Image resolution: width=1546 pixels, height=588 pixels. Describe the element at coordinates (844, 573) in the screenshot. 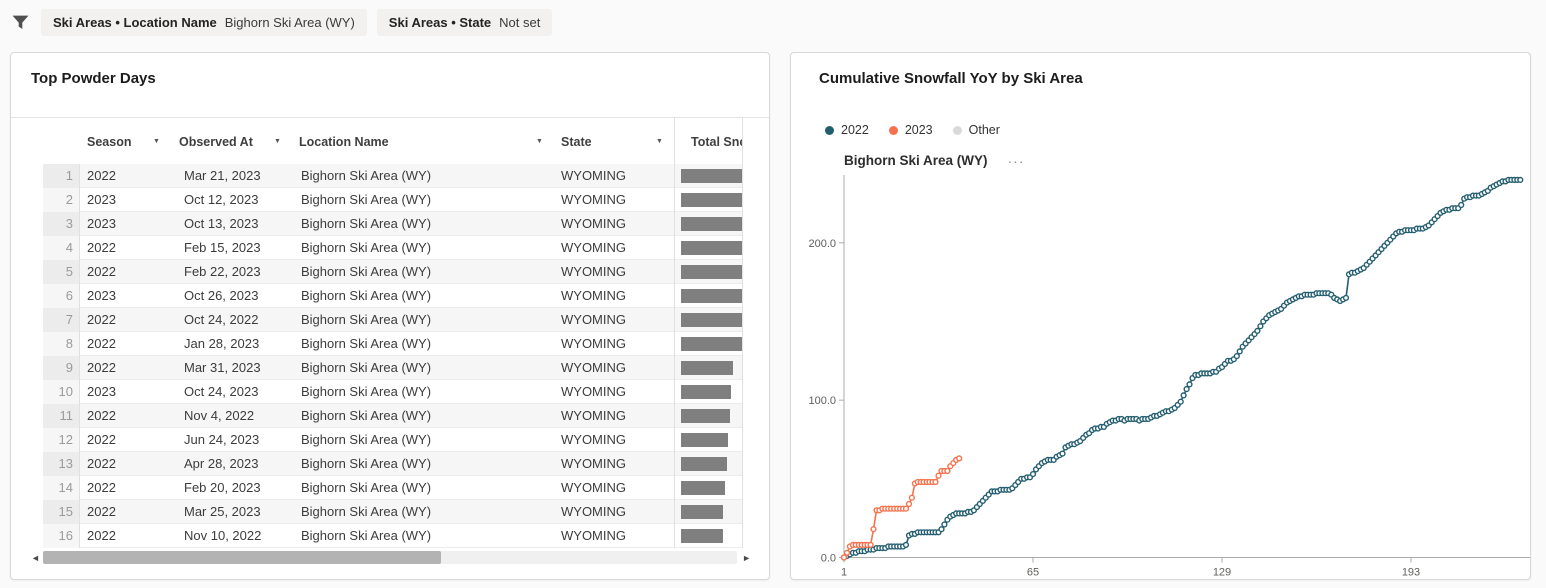

I see `x-tick-label: 1` at that location.